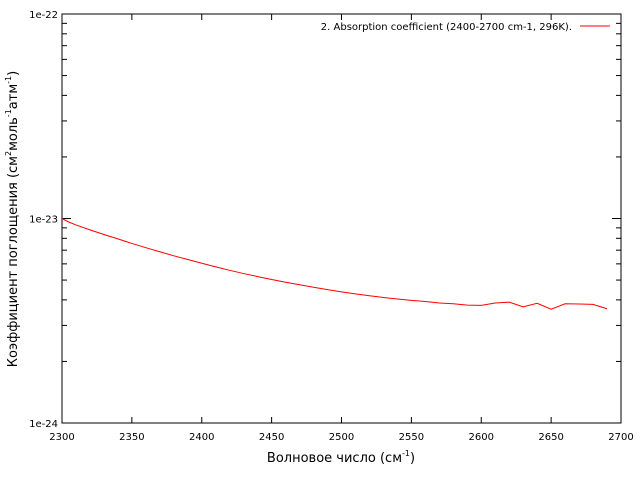  Describe the element at coordinates (201, 437) in the screenshot. I see `x-tick-label: 2400` at that location.